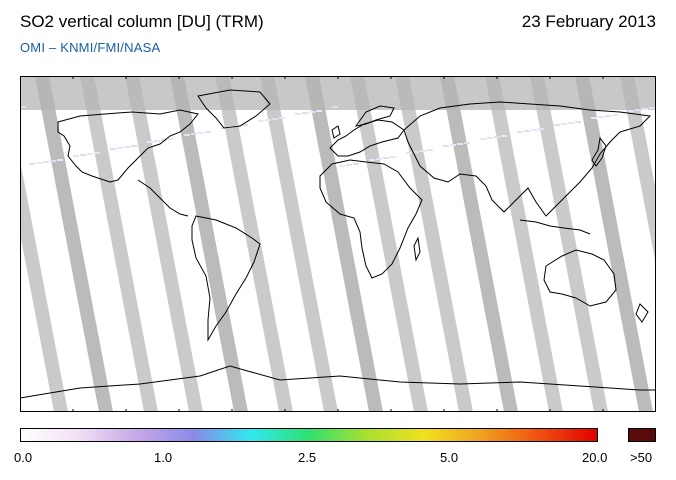 The image size is (676, 480). What do you see at coordinates (417, 249) in the screenshot?
I see `madagascar-coast` at bounding box center [417, 249].